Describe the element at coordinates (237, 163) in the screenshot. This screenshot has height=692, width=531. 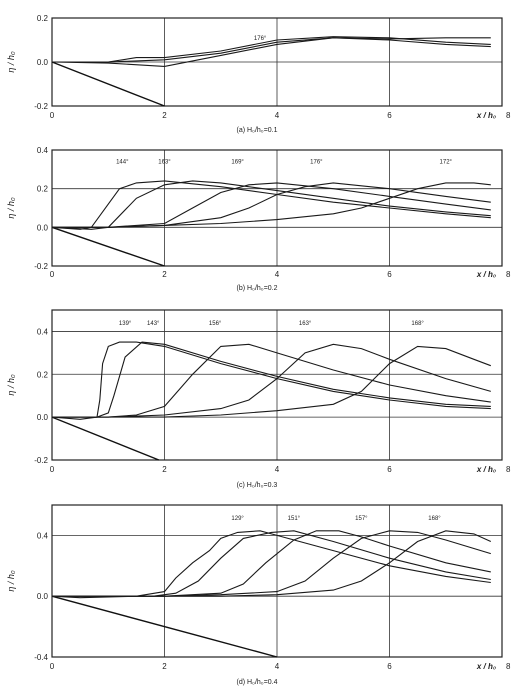
I see `angle-annotation: 169°` at that location.